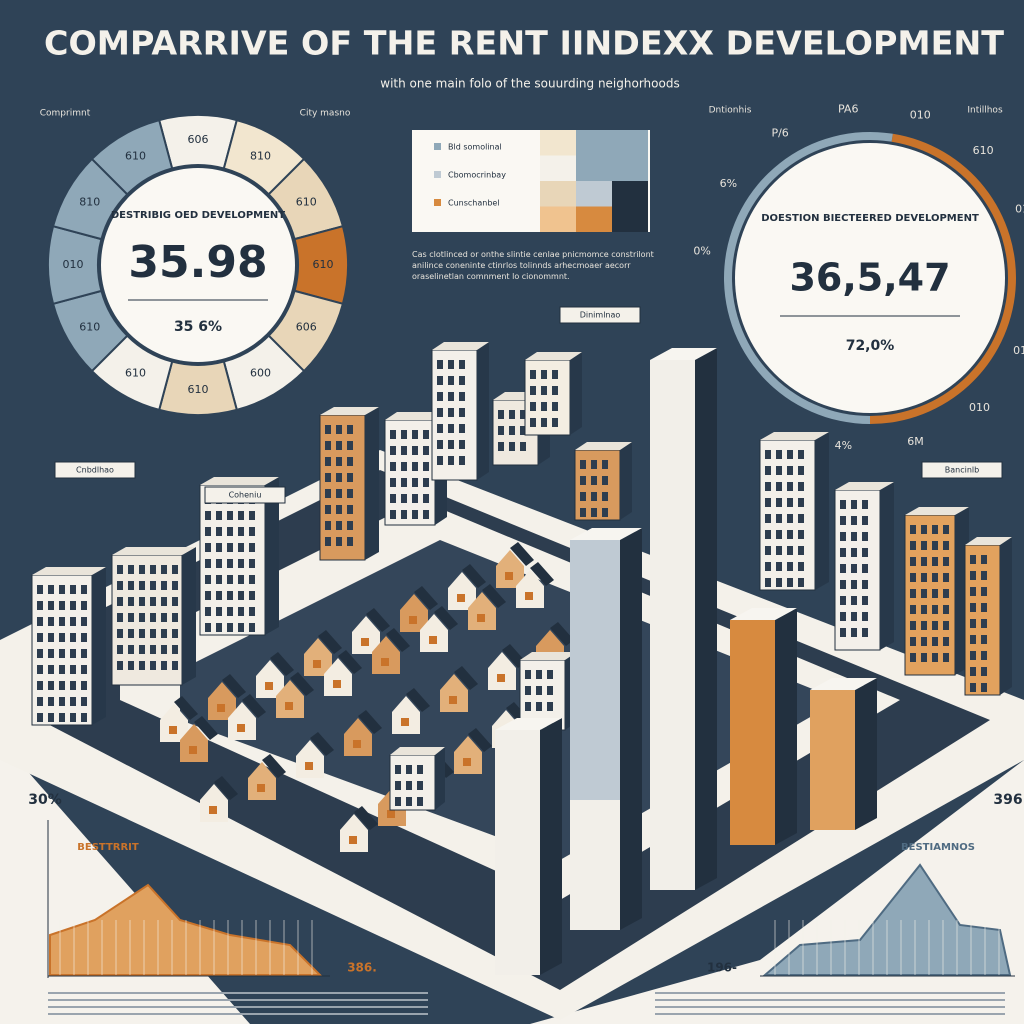  What do you see at coordinates (870, 346) in the screenshot?
I see `dial-percent: 72,0%` at bounding box center [870, 346].